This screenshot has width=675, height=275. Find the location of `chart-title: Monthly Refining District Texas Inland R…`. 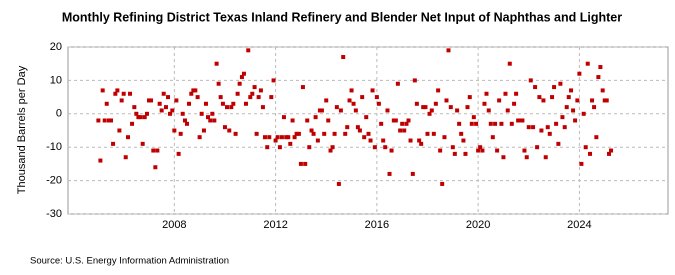

chart-title: Monthly Refining District Texas Inland R… is located at coordinates (342, 17).